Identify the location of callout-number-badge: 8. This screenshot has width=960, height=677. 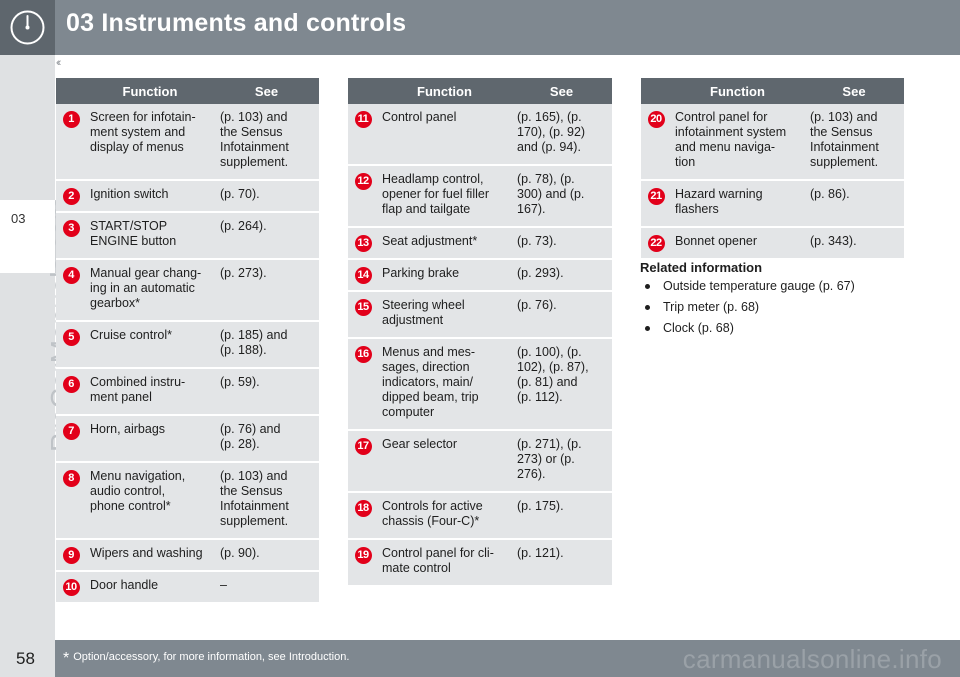
(71, 478).